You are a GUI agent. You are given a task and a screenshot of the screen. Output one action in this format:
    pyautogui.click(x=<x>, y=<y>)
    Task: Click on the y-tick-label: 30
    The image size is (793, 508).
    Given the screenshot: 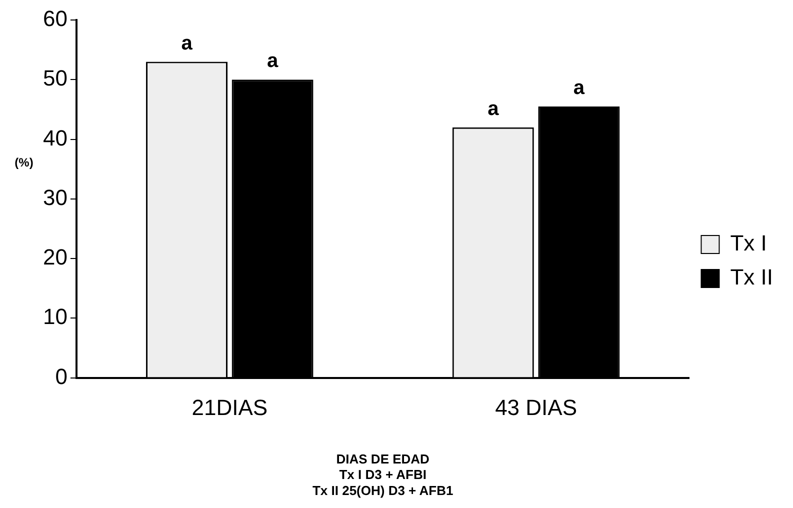 What is the action you would take?
    pyautogui.click(x=55, y=197)
    